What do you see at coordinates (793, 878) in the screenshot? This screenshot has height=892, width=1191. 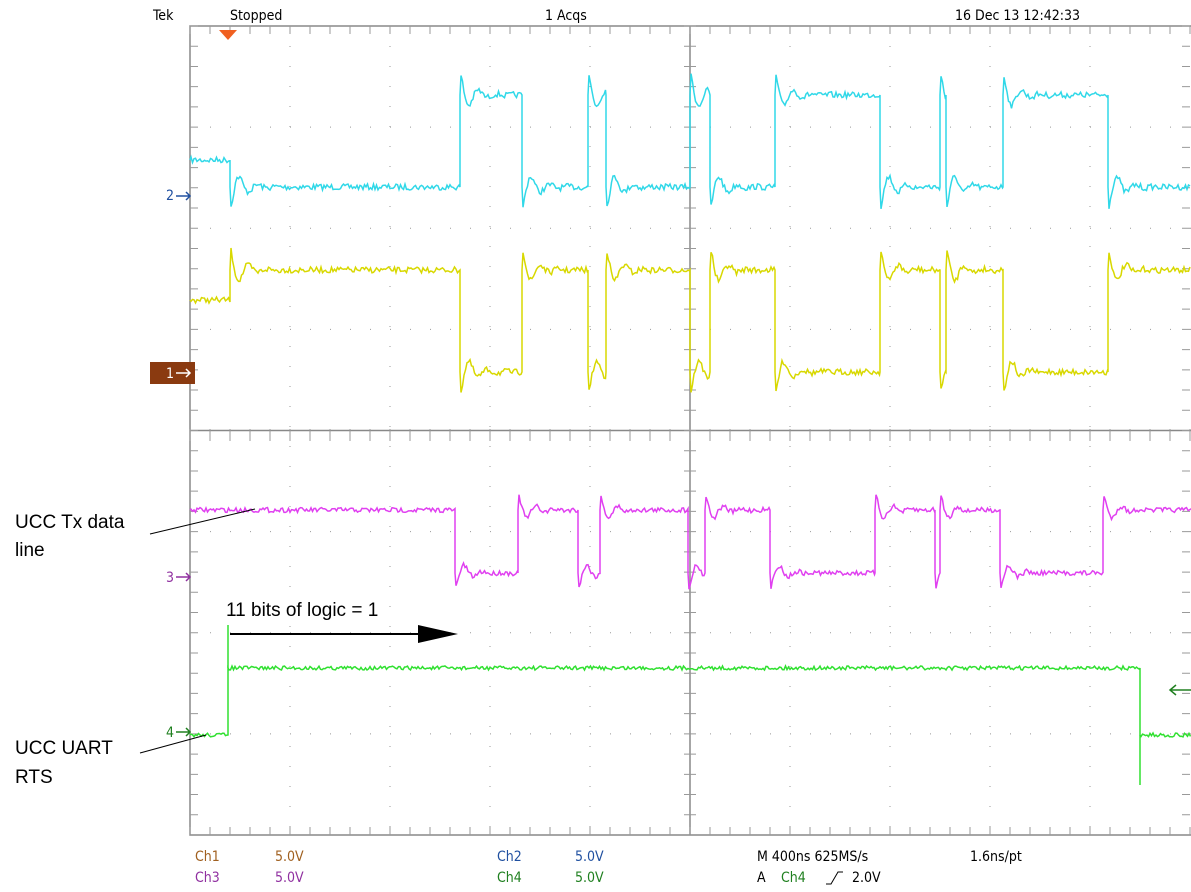 I see `trigger-source: Ch4` at bounding box center [793, 878].